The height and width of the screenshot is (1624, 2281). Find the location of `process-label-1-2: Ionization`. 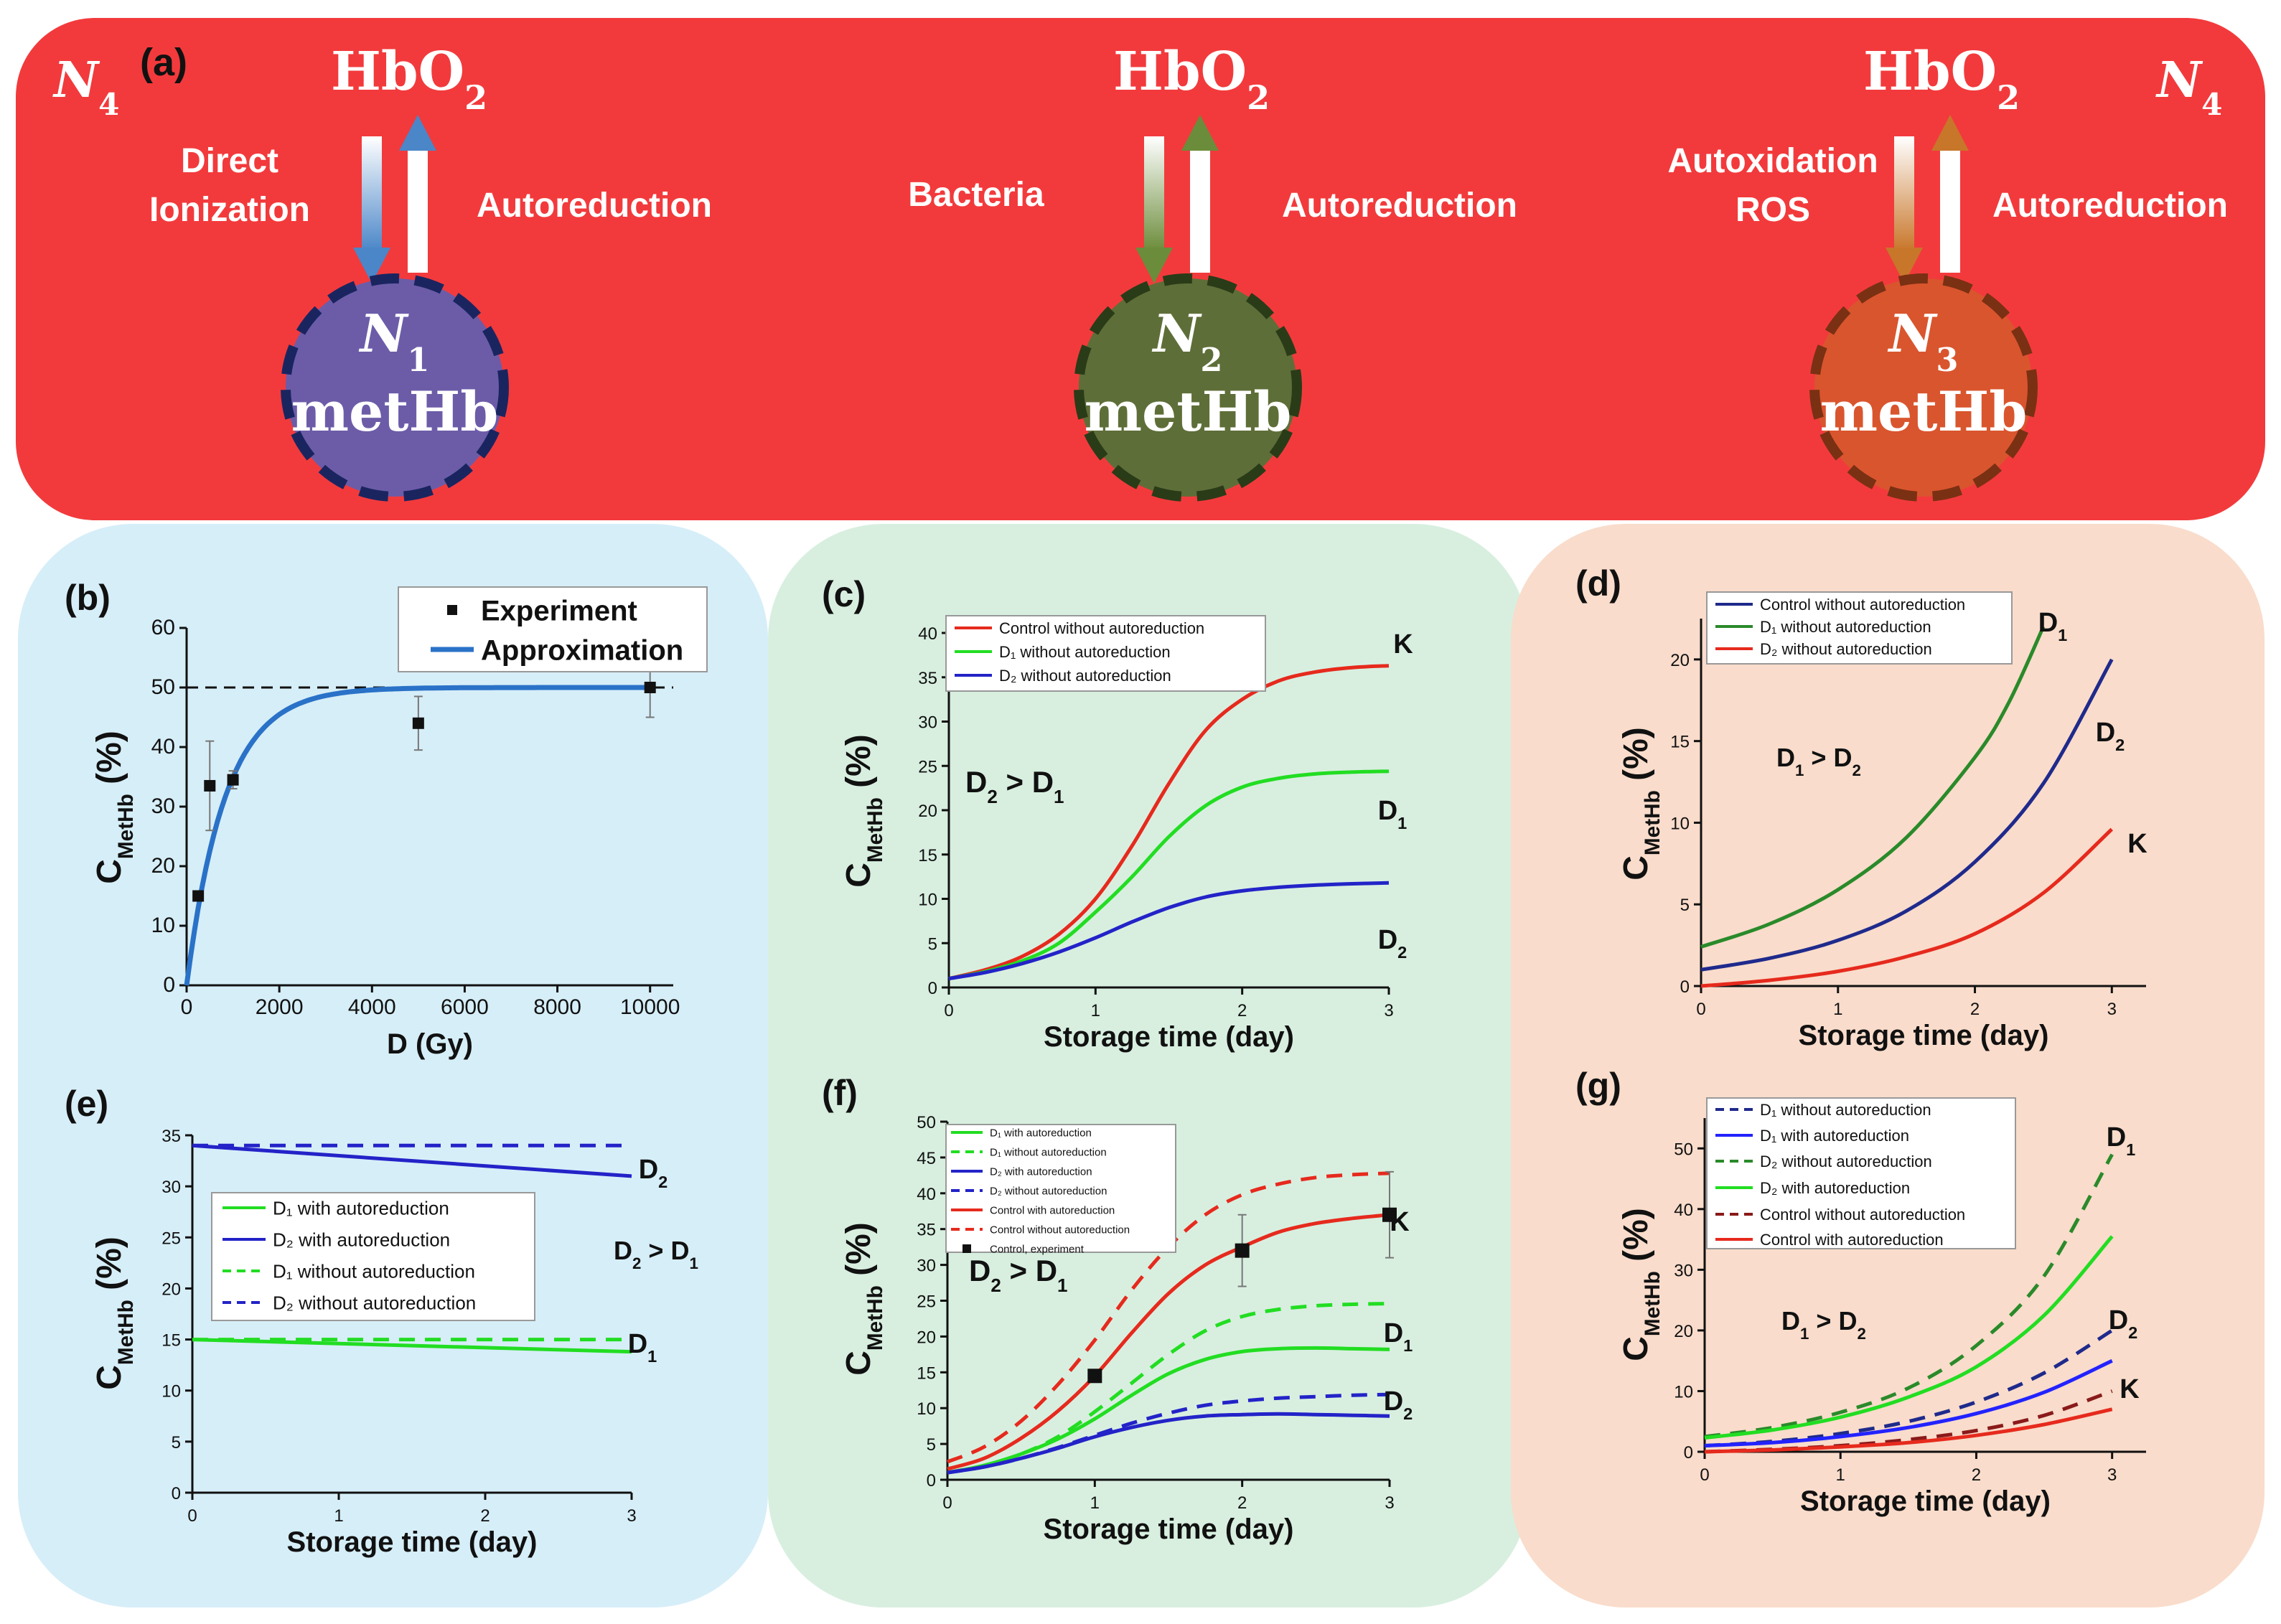

process-label-1-2: Ionization is located at coordinates (229, 210).